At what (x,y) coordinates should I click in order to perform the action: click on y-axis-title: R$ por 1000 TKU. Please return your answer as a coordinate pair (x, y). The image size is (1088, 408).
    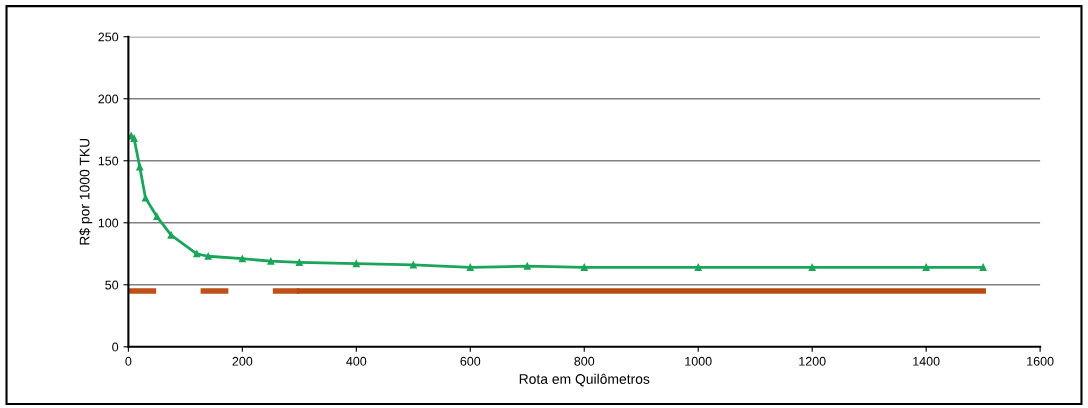
    Looking at the image, I should click on (86, 191).